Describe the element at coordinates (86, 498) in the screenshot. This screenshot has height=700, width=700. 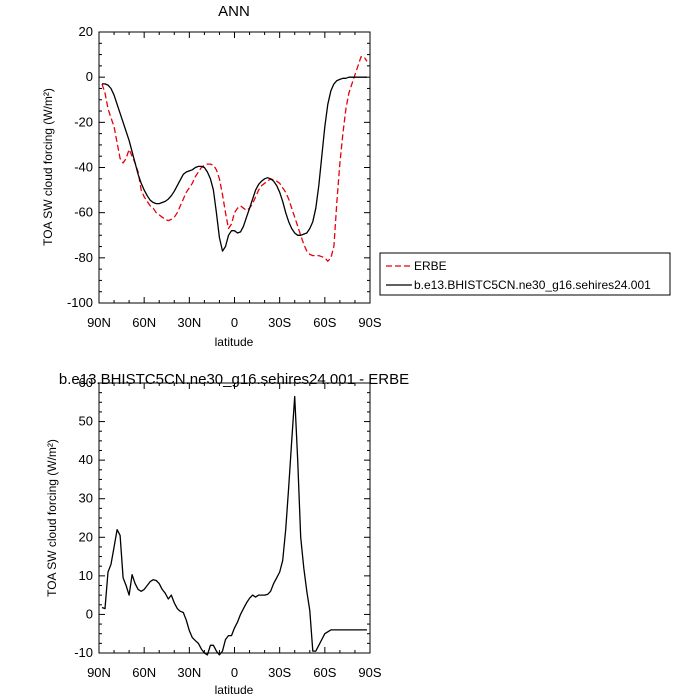
I see `bottom-y-tick-label: 30` at that location.